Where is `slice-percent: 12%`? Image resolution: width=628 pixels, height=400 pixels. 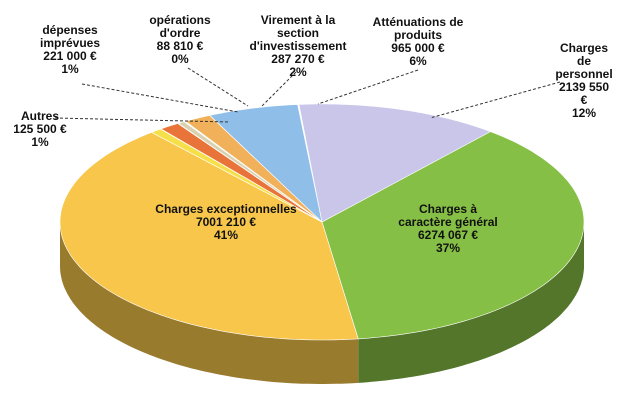 slice-percent: 12% is located at coordinates (584, 113).